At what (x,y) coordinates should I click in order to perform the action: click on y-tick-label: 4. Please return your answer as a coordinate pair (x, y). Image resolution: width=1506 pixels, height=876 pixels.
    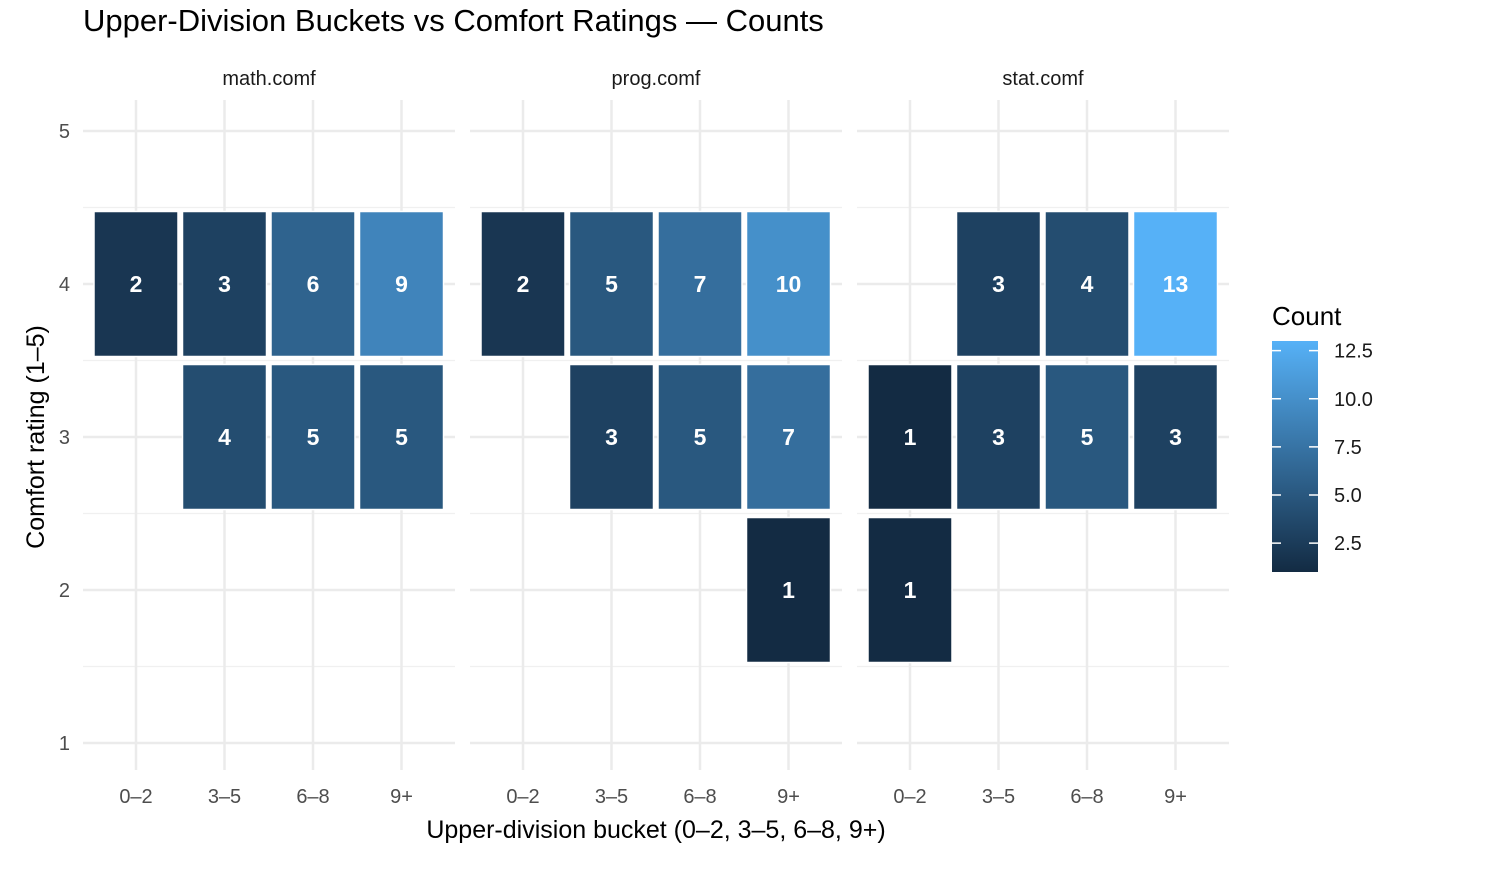
    Looking at the image, I should click on (64, 285).